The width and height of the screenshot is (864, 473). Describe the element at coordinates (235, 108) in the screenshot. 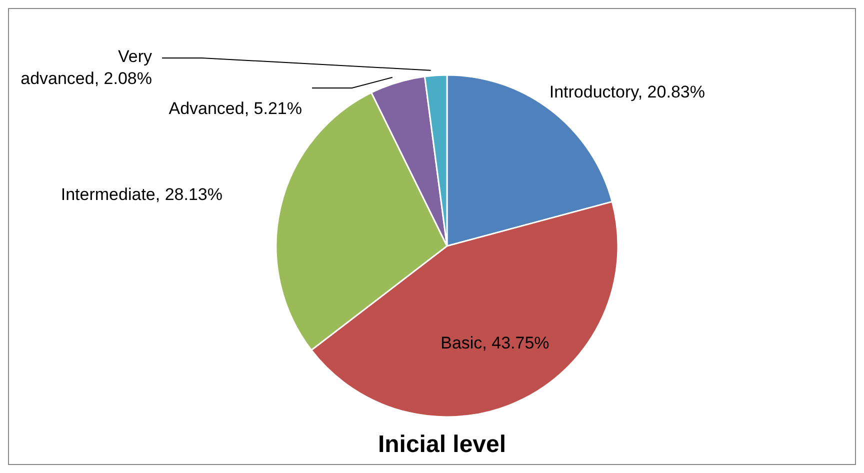

I see `slice-label: Advanced, 5.21%` at that location.